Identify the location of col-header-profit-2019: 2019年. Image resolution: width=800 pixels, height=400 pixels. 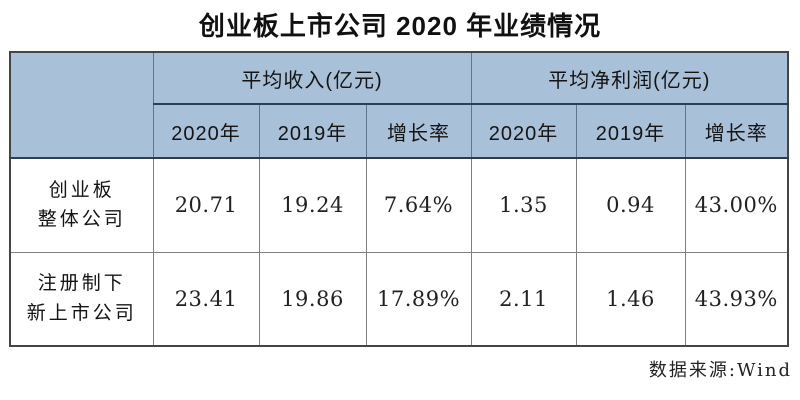
(630, 131).